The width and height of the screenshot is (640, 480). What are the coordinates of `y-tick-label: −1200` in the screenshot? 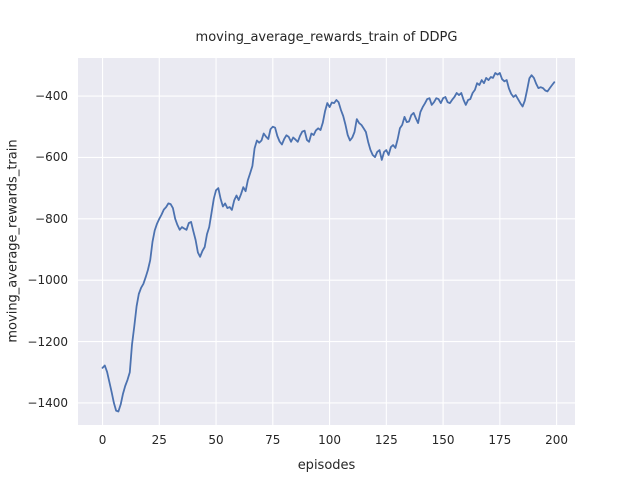 It's located at (47, 341).